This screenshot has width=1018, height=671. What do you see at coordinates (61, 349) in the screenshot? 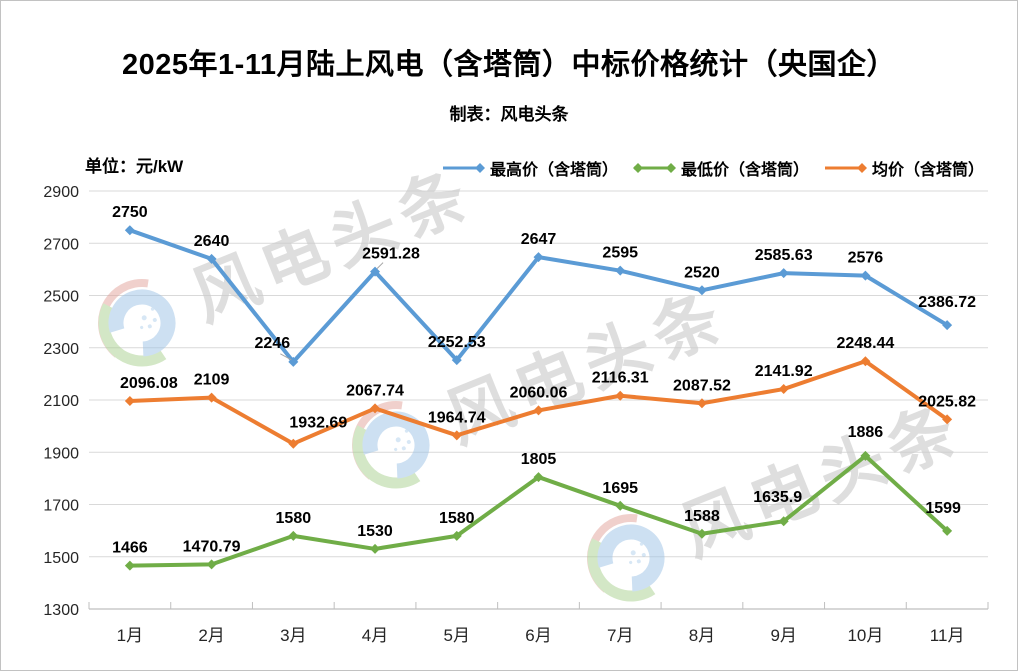
I see `y-axis-tick-label: 2300` at bounding box center [61, 349].